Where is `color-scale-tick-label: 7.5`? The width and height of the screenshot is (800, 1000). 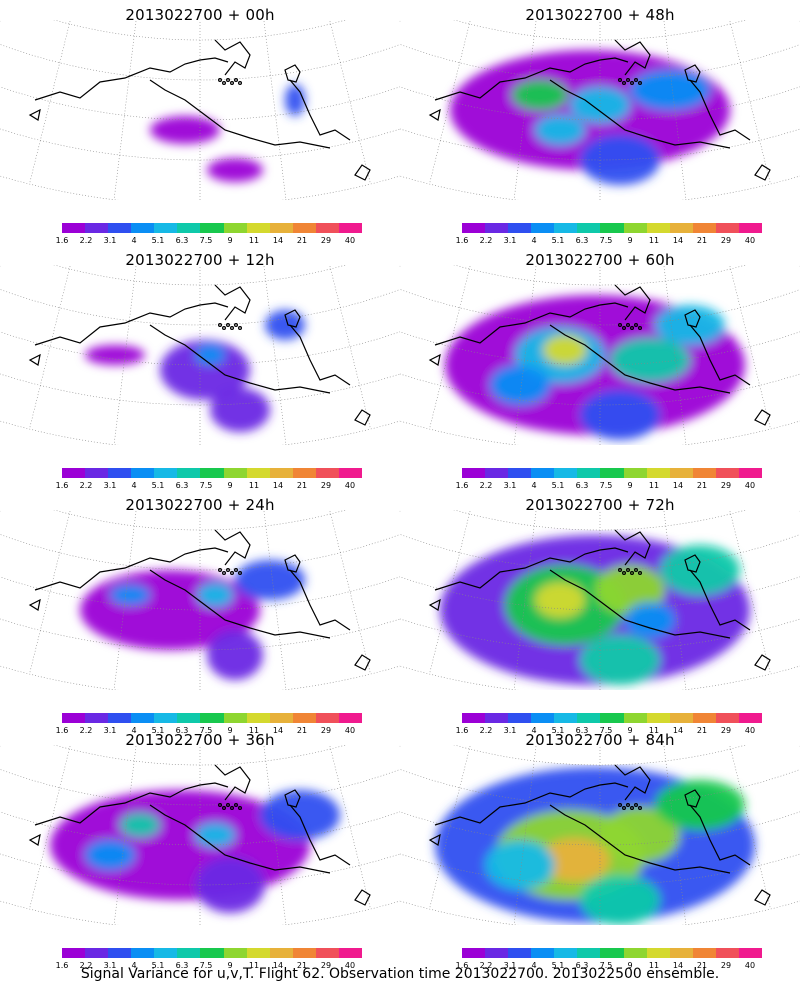
color-scale-tick-label: 7.5 is located at coordinates (206, 965).